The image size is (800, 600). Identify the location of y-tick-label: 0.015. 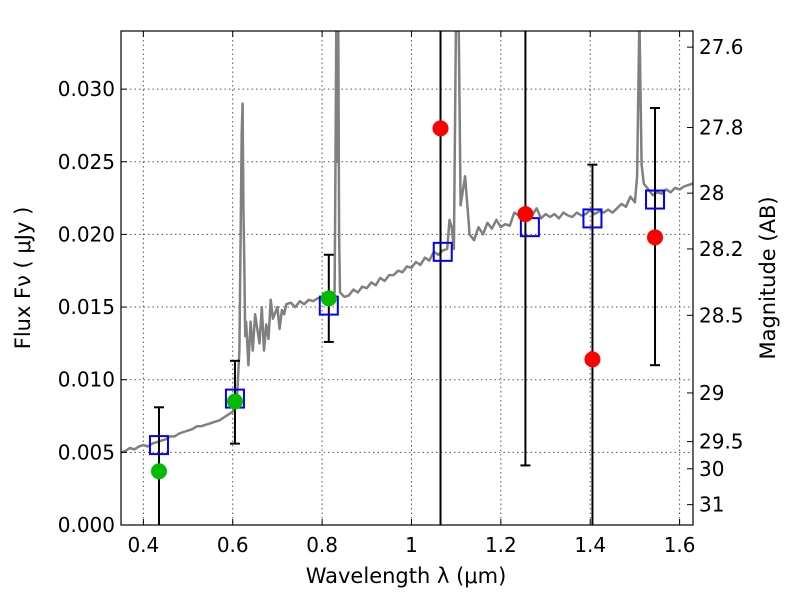
(86, 307).